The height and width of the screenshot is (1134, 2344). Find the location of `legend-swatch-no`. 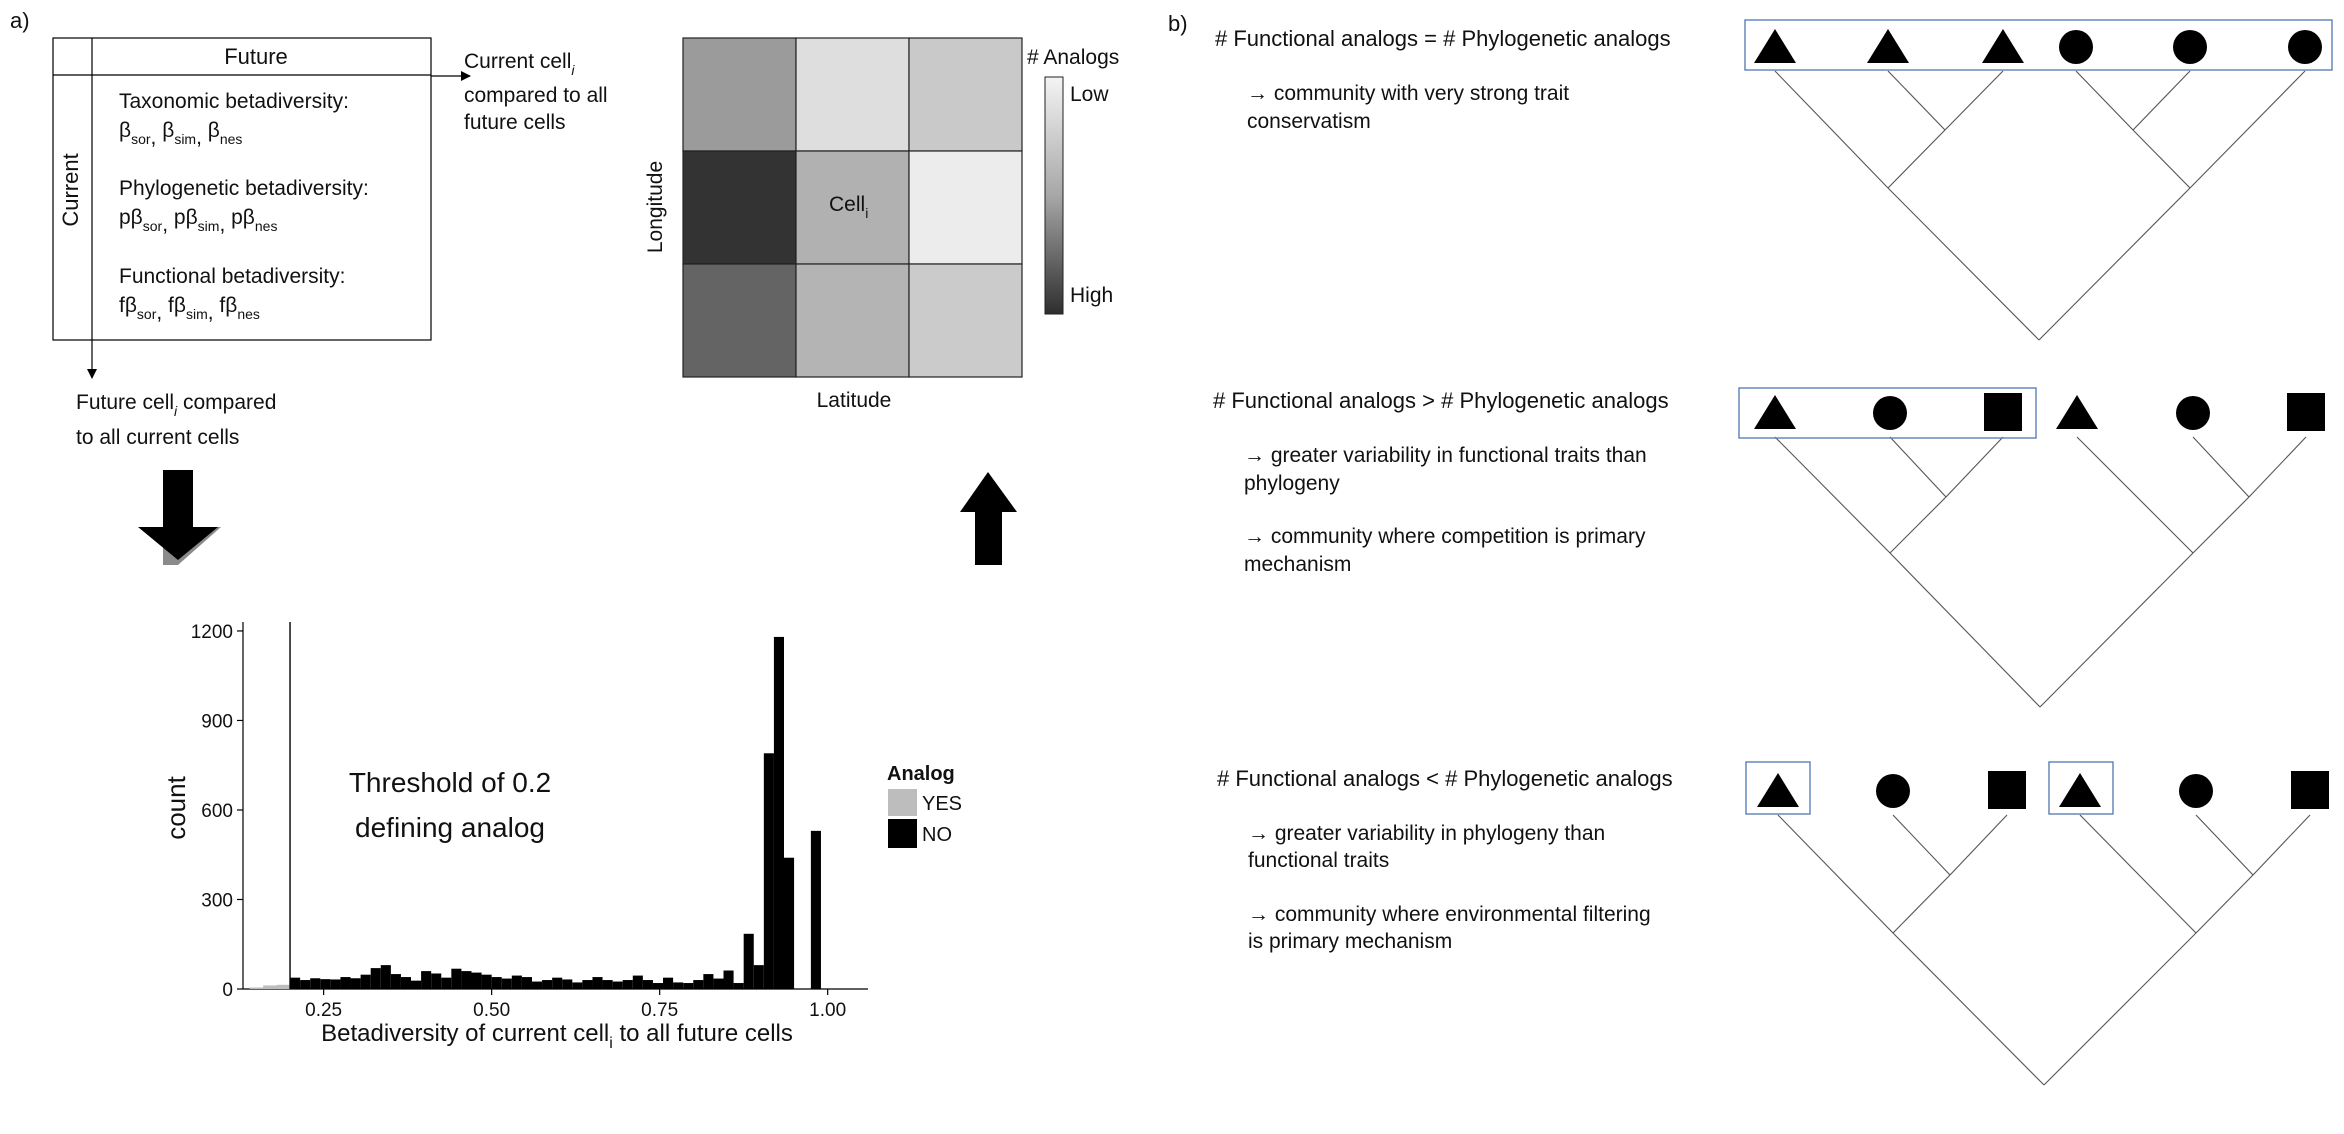

legend-swatch-no is located at coordinates (902, 833).